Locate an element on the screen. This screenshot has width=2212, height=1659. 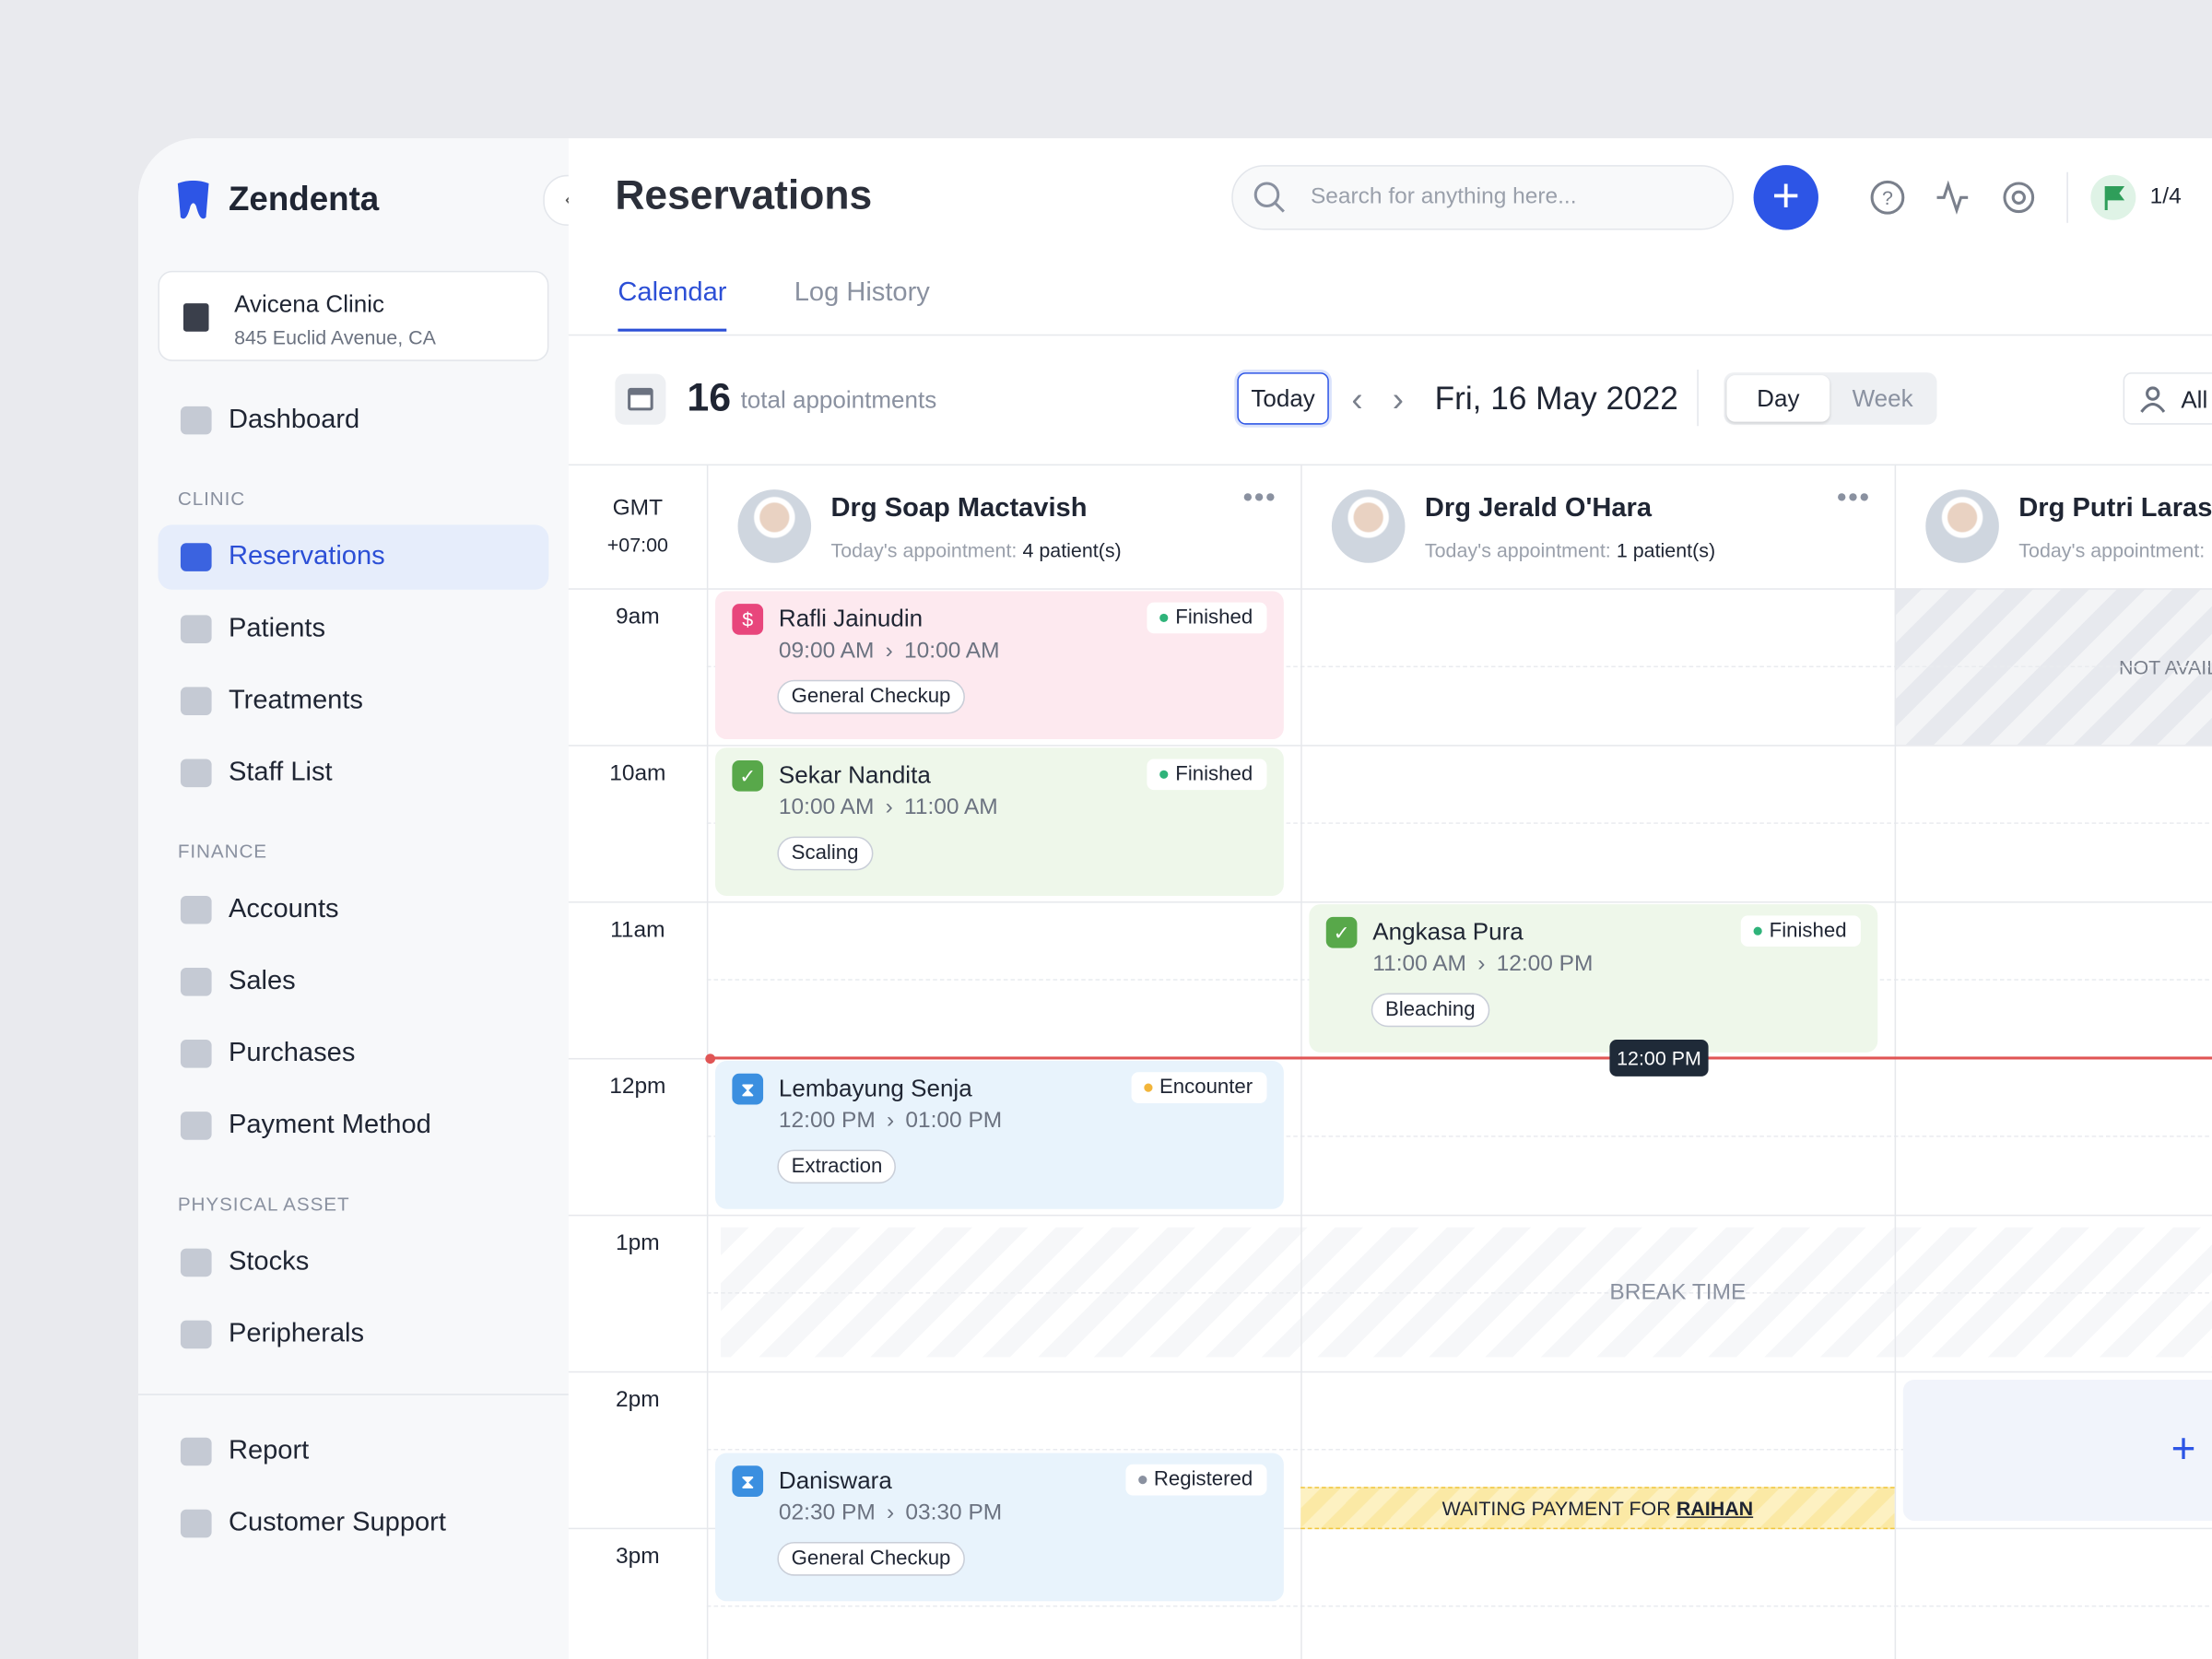
today-button: Today is located at coordinates (1283, 398).